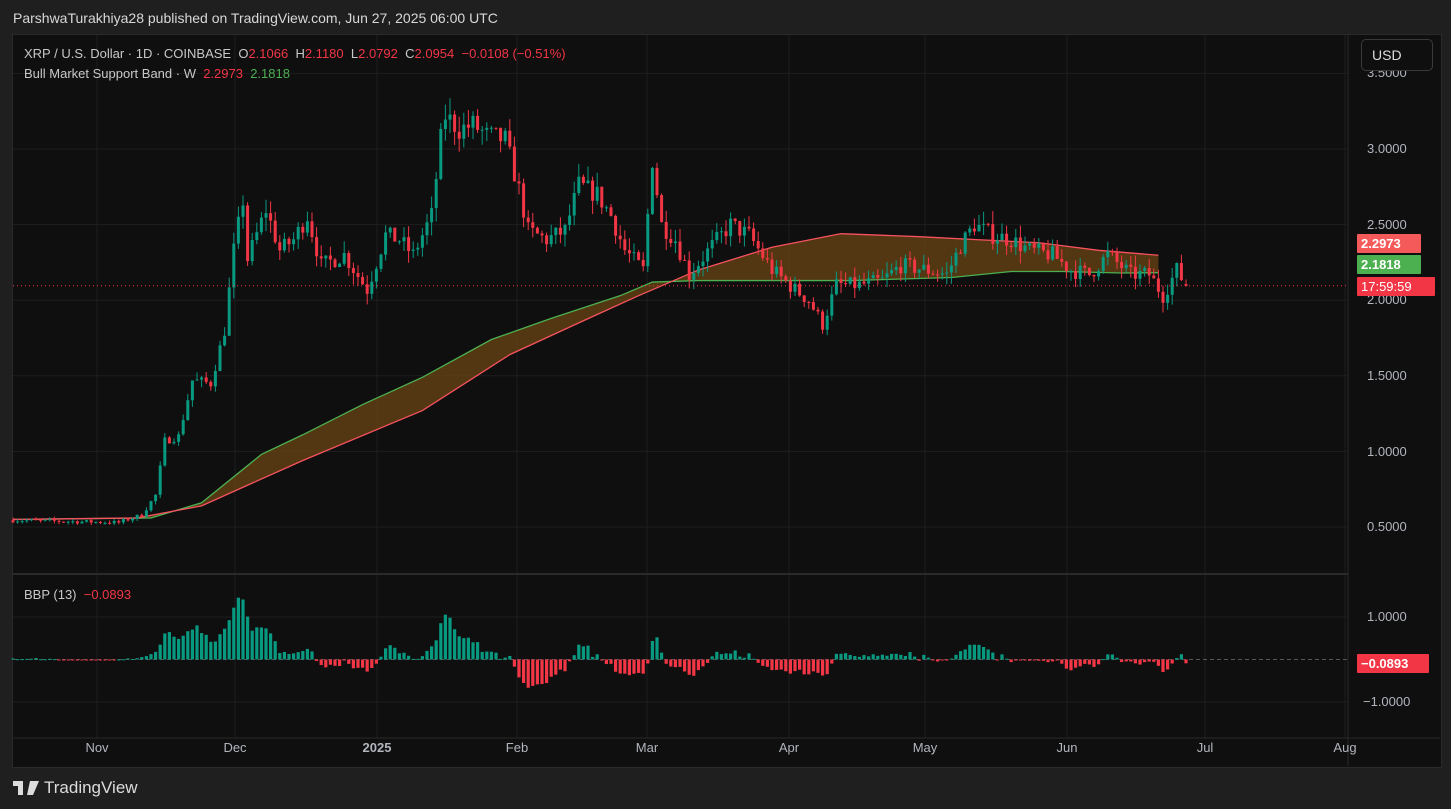  Describe the element at coordinates (378, 53) in the screenshot. I see `low-value: 2.0792` at that location.